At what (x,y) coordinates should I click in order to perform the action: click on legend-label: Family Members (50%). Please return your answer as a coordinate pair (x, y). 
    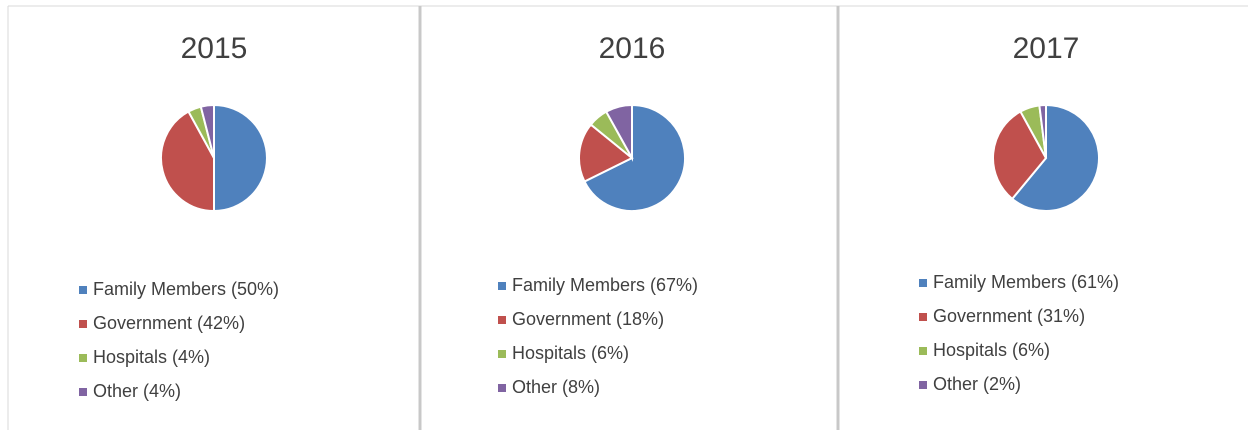
    Looking at the image, I should click on (186, 289).